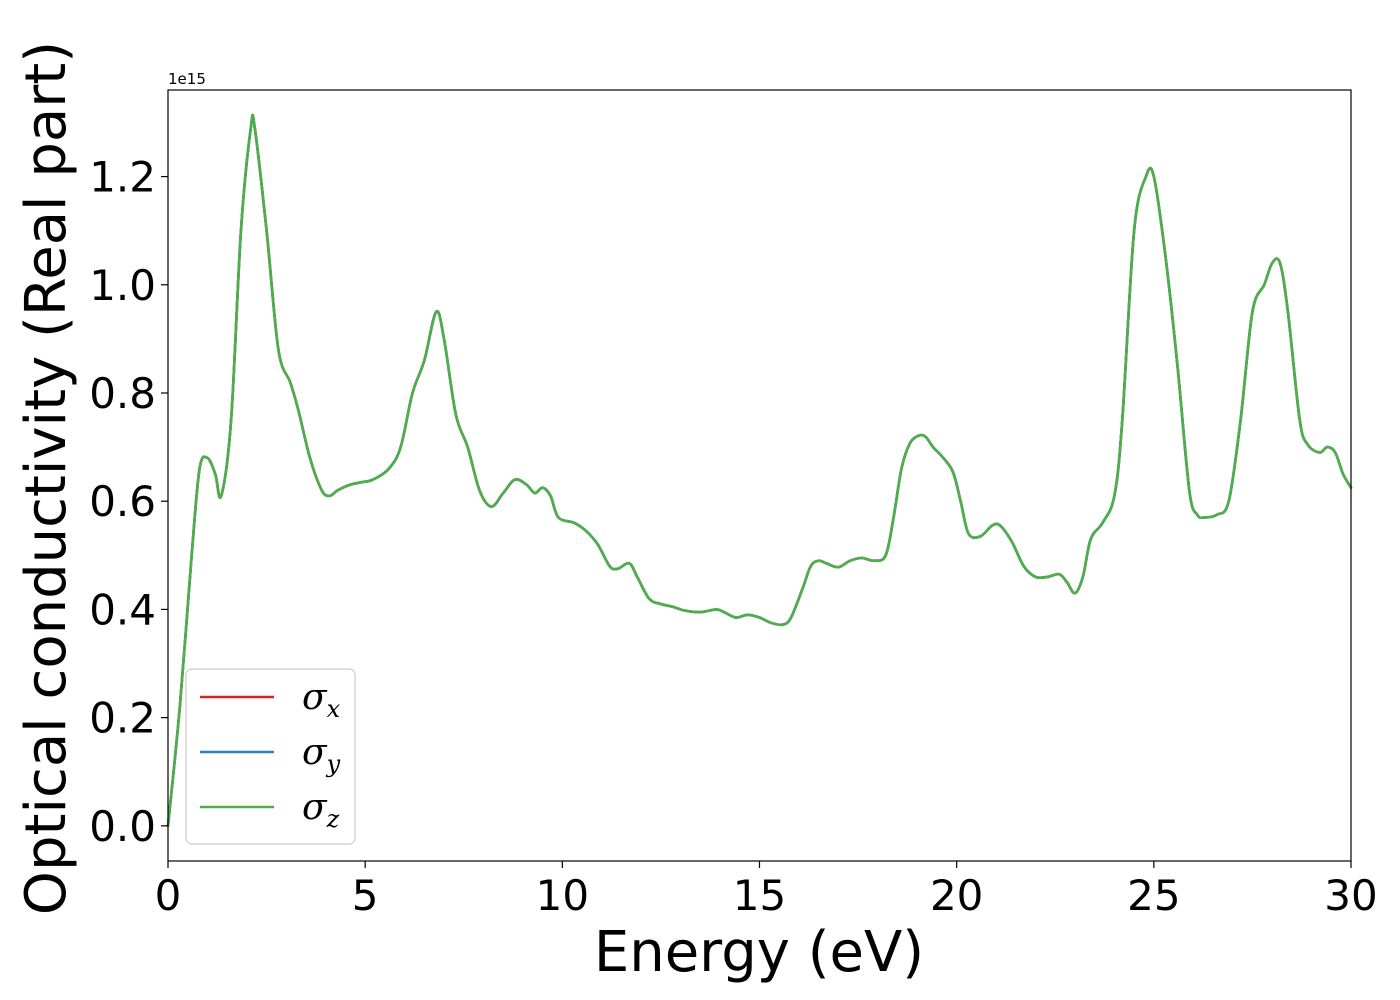  What do you see at coordinates (122, 177) in the screenshot?
I see `y-tick-label: 1.2` at bounding box center [122, 177].